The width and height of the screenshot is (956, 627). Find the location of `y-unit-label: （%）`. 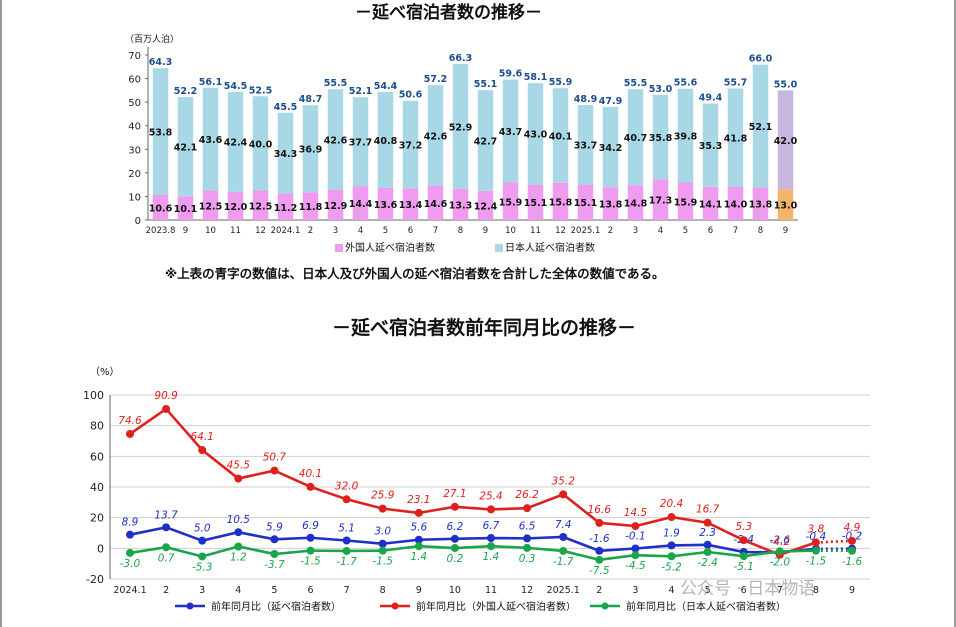

y-unit-label: （%） is located at coordinates (105, 372).